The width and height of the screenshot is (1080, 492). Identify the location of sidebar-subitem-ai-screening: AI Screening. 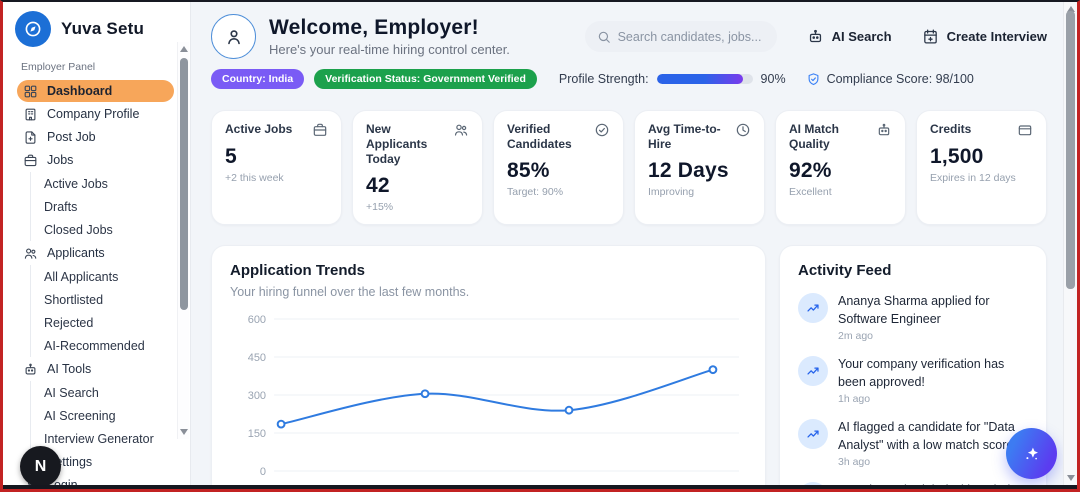
(102, 415).